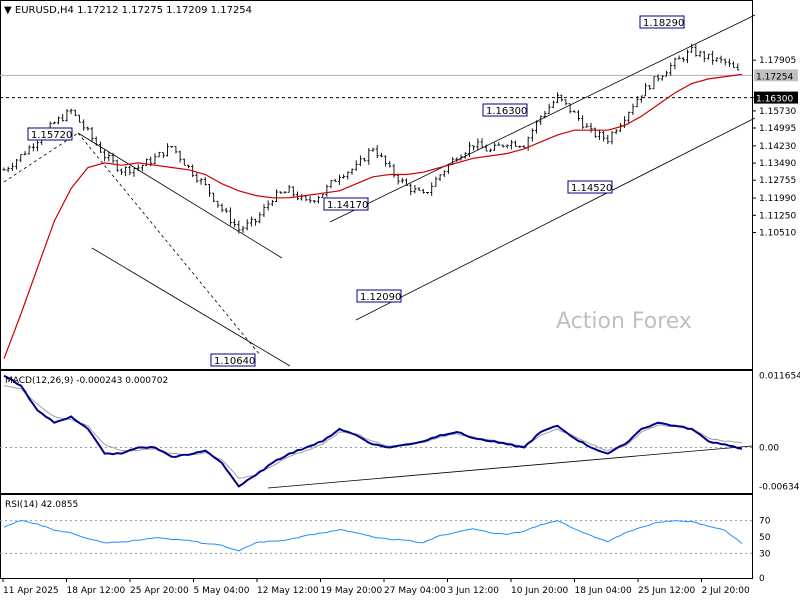  What do you see at coordinates (539, 591) in the screenshot?
I see `x-tick-label: 10 Jun 20:00` at bounding box center [539, 591].